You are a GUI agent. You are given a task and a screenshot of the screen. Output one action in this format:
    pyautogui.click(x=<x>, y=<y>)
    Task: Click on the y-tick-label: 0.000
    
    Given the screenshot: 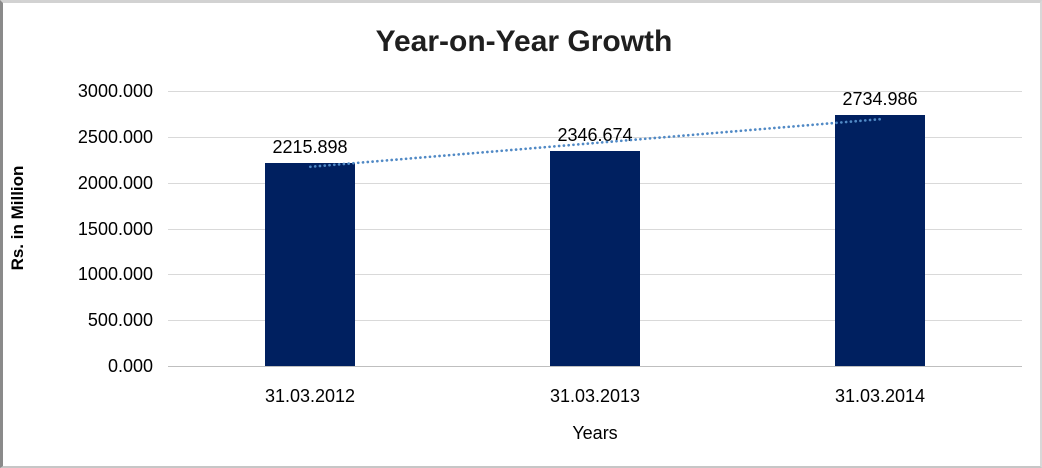 What is the action you would take?
    pyautogui.click(x=130, y=366)
    